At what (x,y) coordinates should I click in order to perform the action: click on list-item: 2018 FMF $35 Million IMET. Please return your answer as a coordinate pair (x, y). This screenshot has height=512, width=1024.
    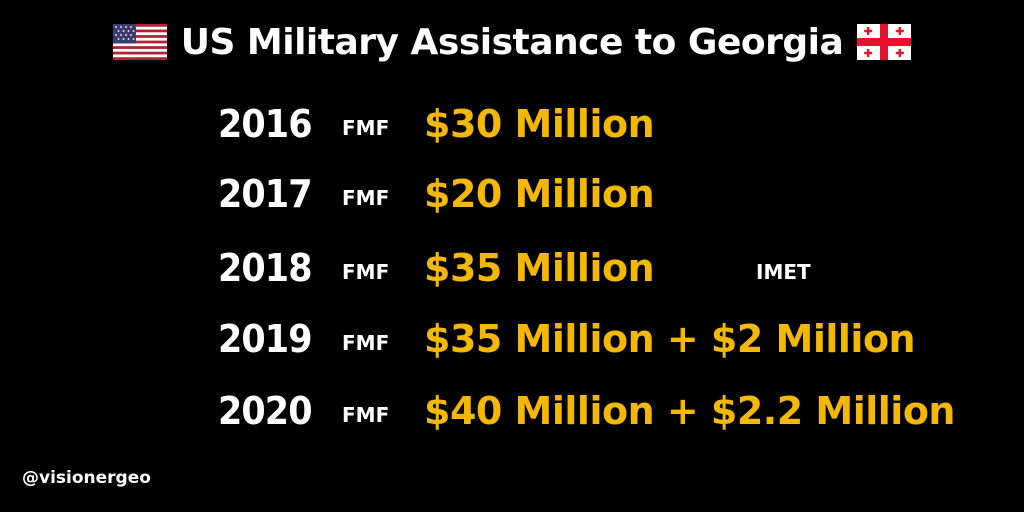
    Looking at the image, I should click on (512, 268).